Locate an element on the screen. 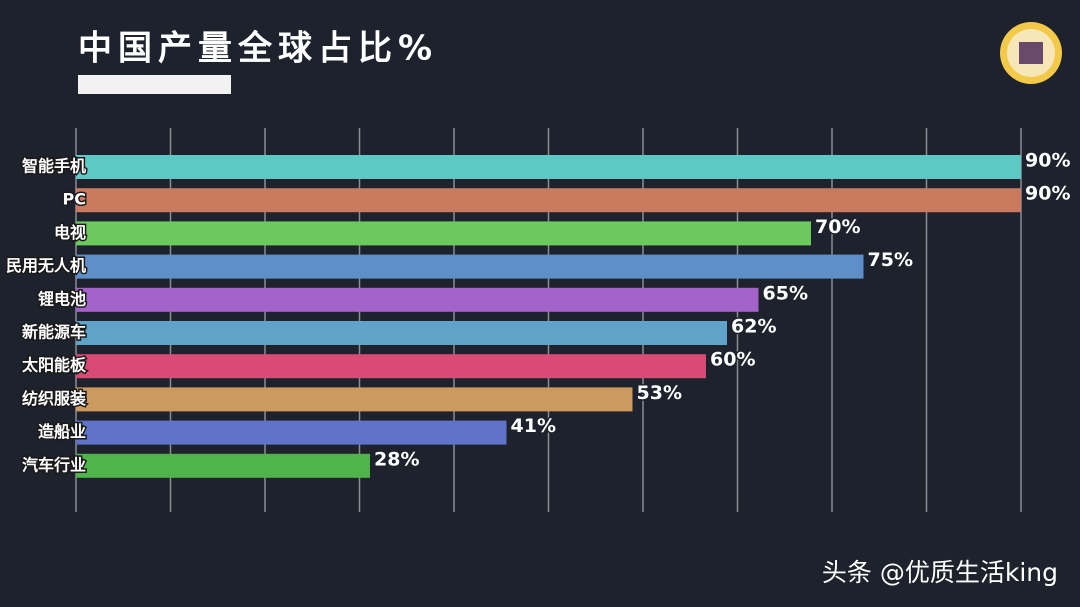 This screenshot has height=607, width=1080. y-tick-label: 电视 is located at coordinates (70, 232).